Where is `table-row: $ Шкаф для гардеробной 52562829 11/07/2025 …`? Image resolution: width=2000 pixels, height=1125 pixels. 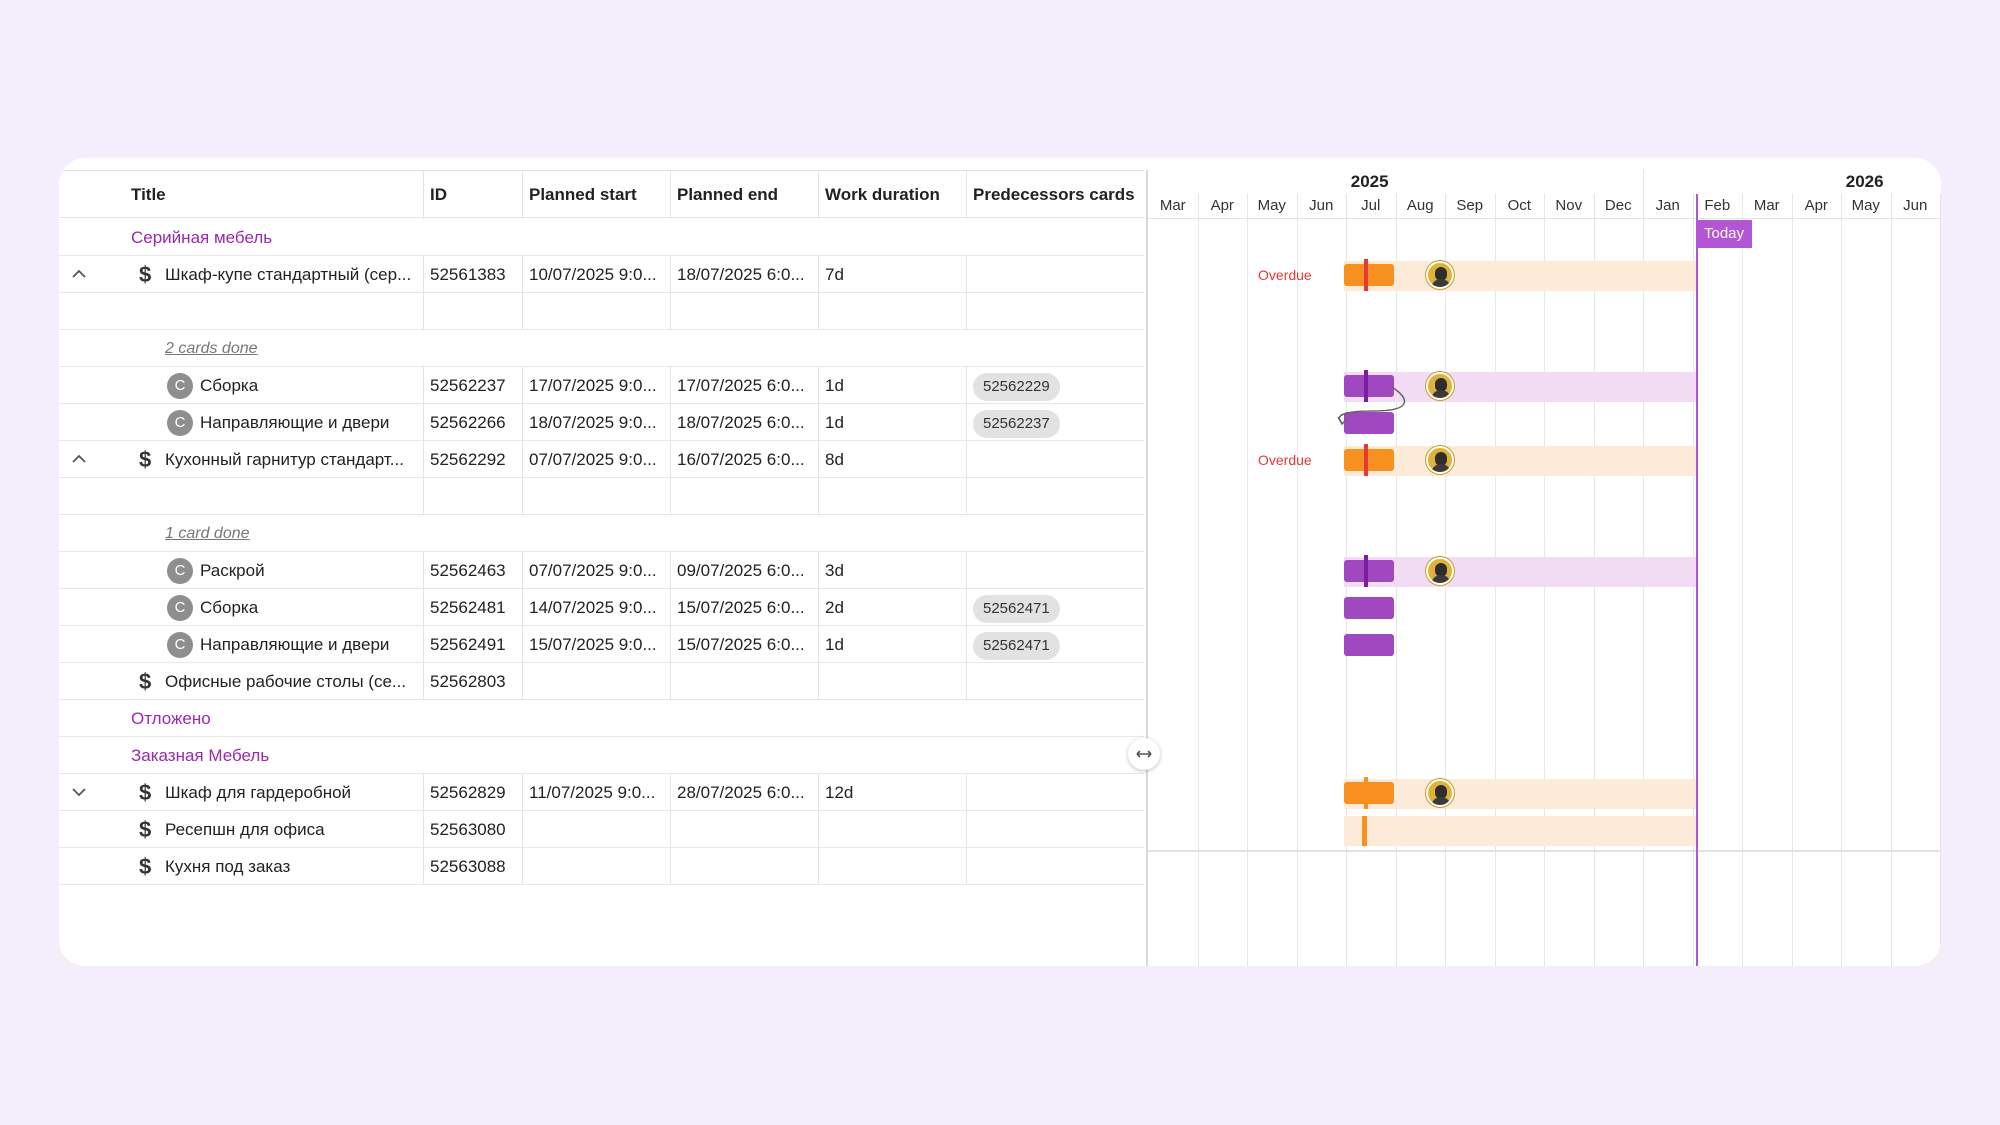
table-row: $ Шкаф для гардеробной 52562829 11/07/2025 … is located at coordinates (601, 792).